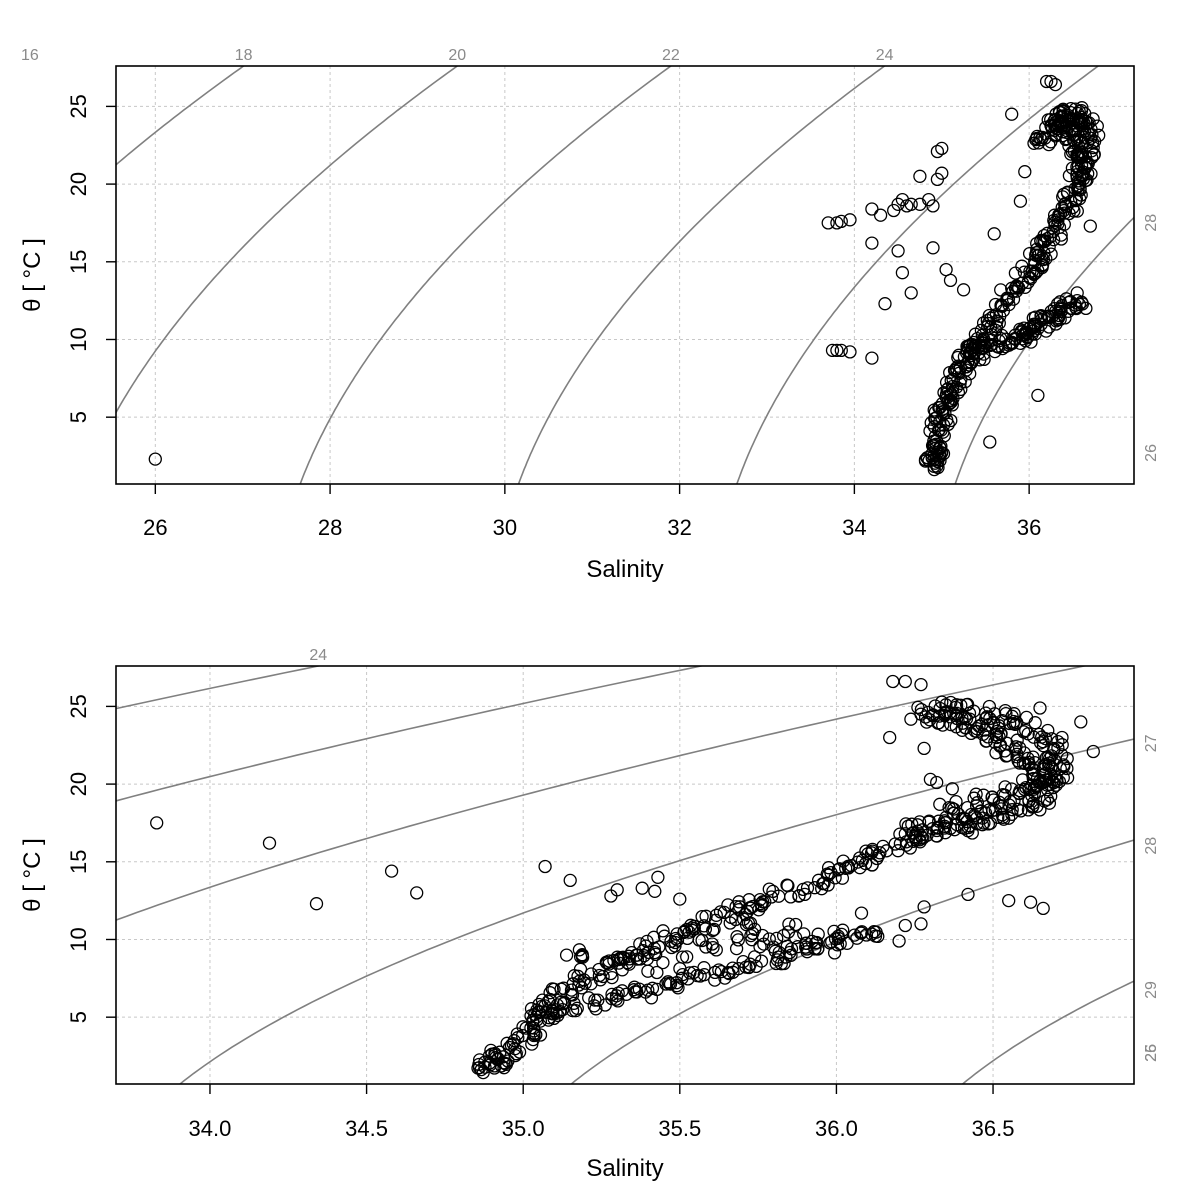  Describe the element at coordinates (78, 939) in the screenshot. I see `y-tick-label: 10` at that location.